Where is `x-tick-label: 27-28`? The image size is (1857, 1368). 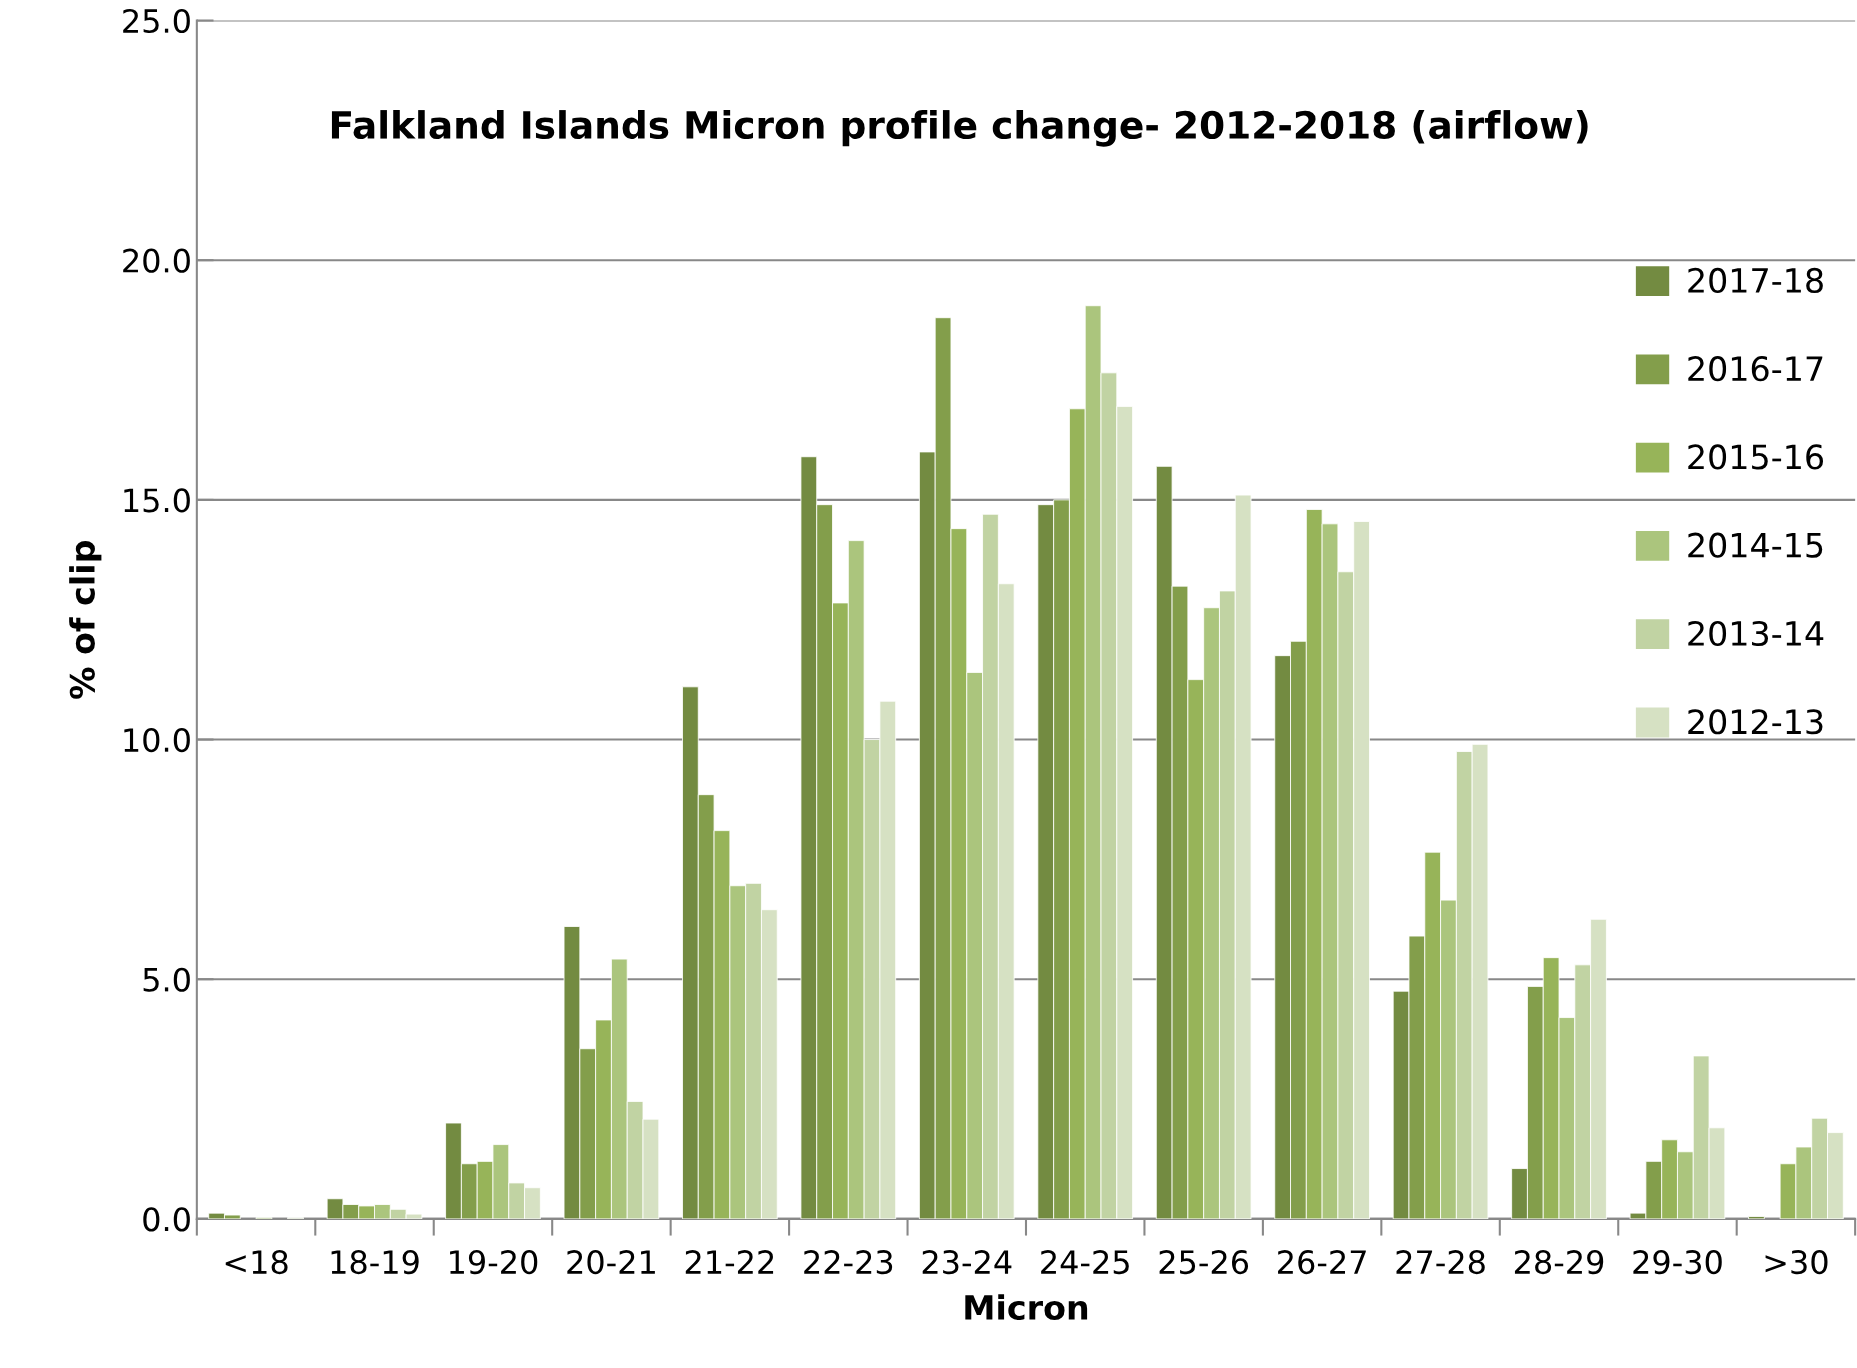 x-tick-label: 27-28 is located at coordinates (1440, 1262).